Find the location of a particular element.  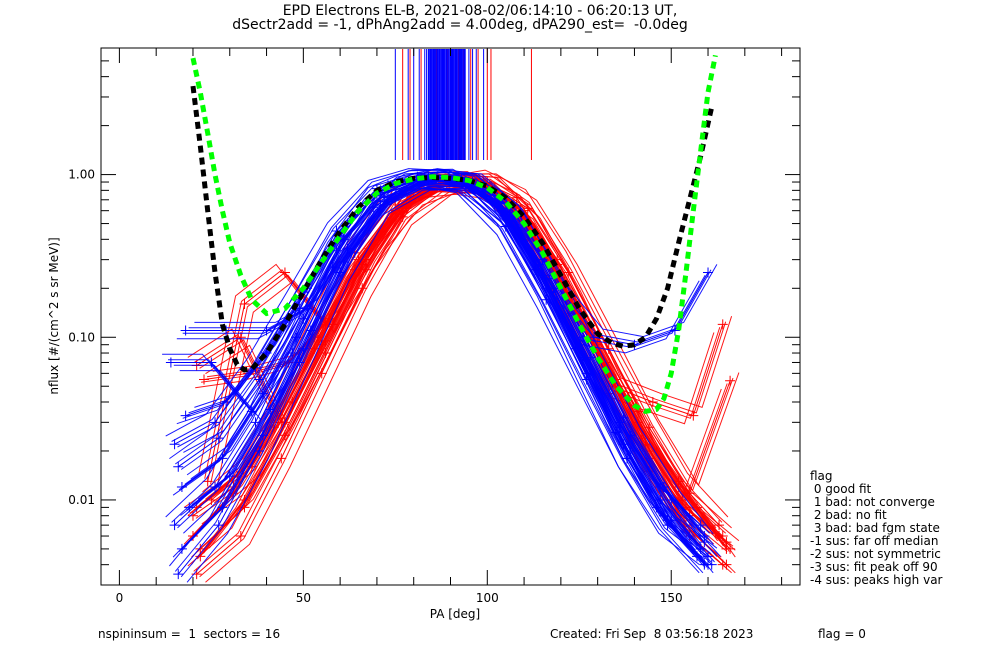

legend-item: 1 bad: not converge is located at coordinates (872, 502).